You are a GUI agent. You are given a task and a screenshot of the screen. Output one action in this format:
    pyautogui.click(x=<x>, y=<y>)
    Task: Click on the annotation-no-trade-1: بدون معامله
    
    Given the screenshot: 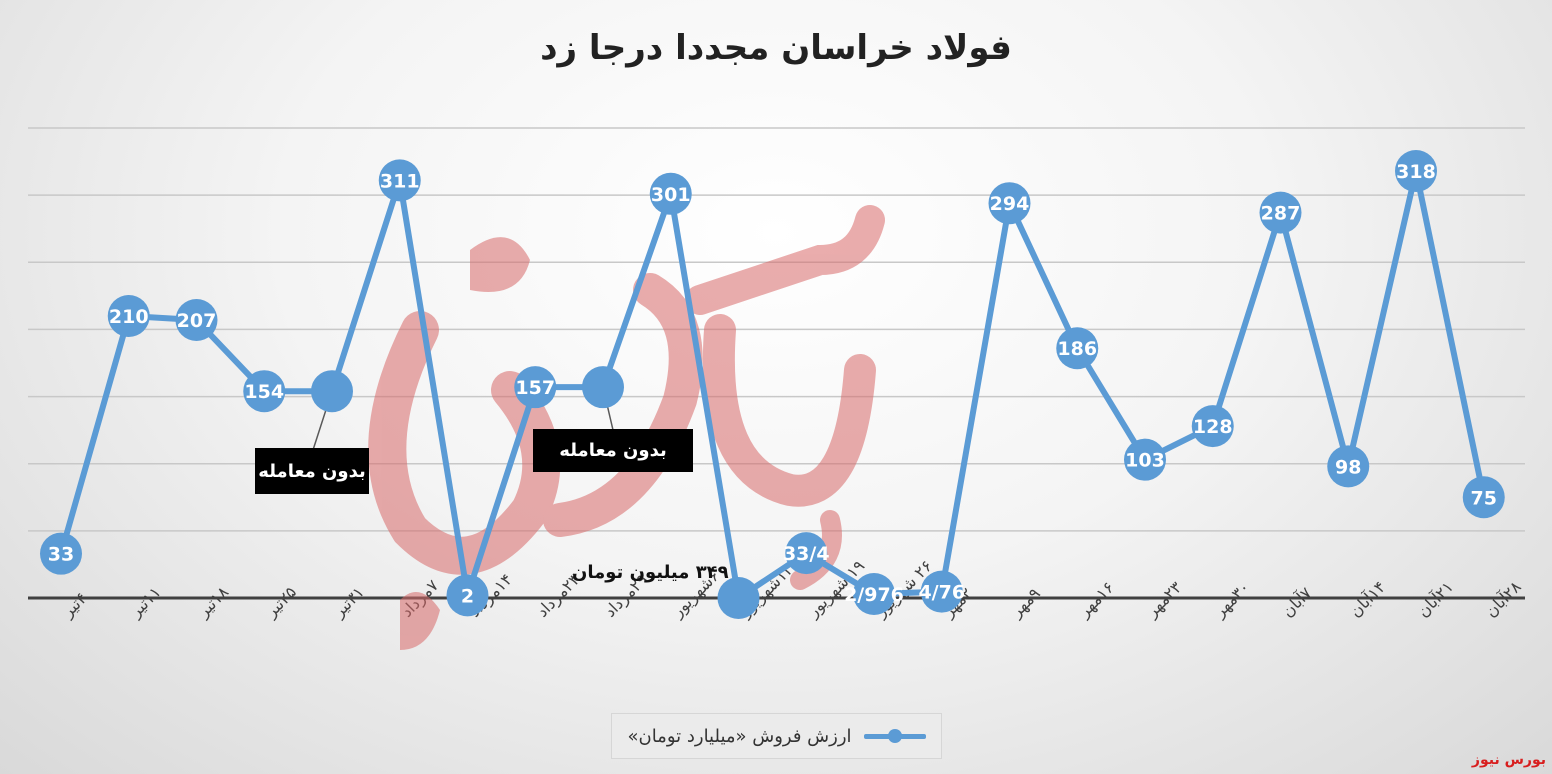 What is the action you would take?
    pyautogui.click(x=312, y=471)
    